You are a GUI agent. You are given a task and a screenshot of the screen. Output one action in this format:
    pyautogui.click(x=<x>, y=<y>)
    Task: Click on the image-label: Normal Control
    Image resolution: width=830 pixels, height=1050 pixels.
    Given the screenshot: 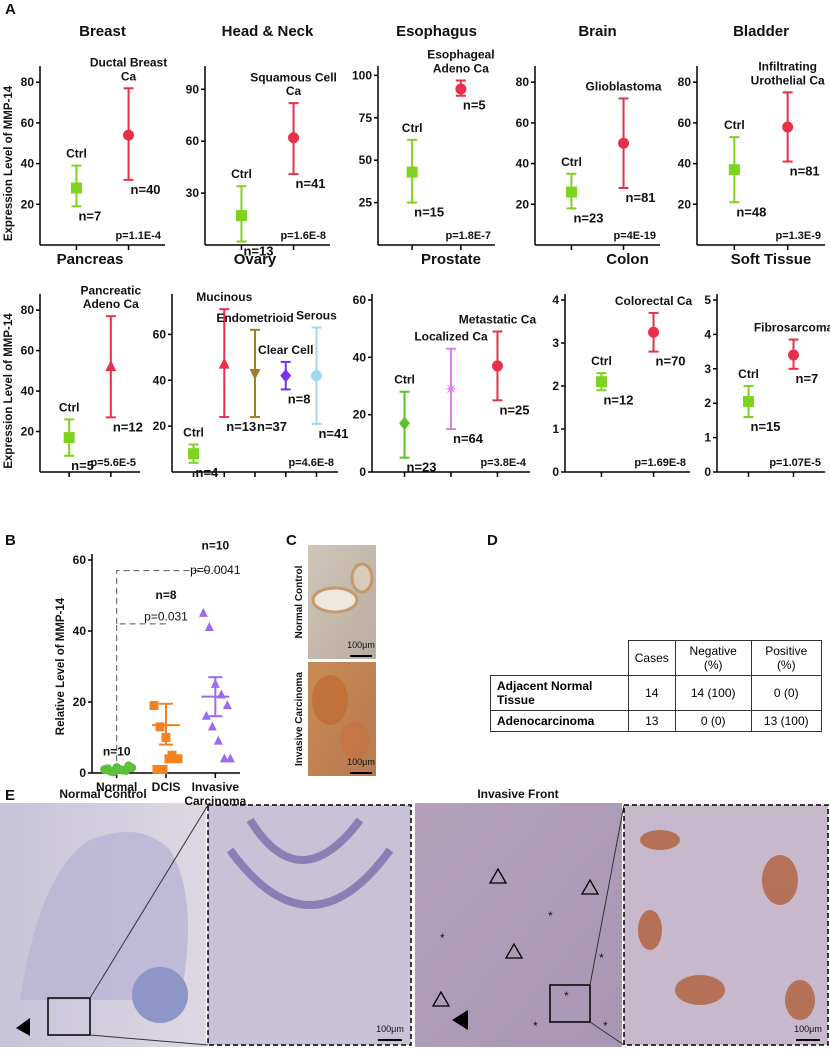 What is the action you would take?
    pyautogui.click(x=299, y=601)
    